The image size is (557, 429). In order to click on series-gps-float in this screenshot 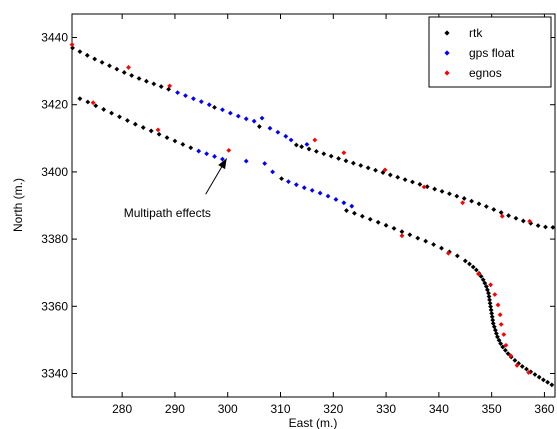, I will do `click(265, 149)`.